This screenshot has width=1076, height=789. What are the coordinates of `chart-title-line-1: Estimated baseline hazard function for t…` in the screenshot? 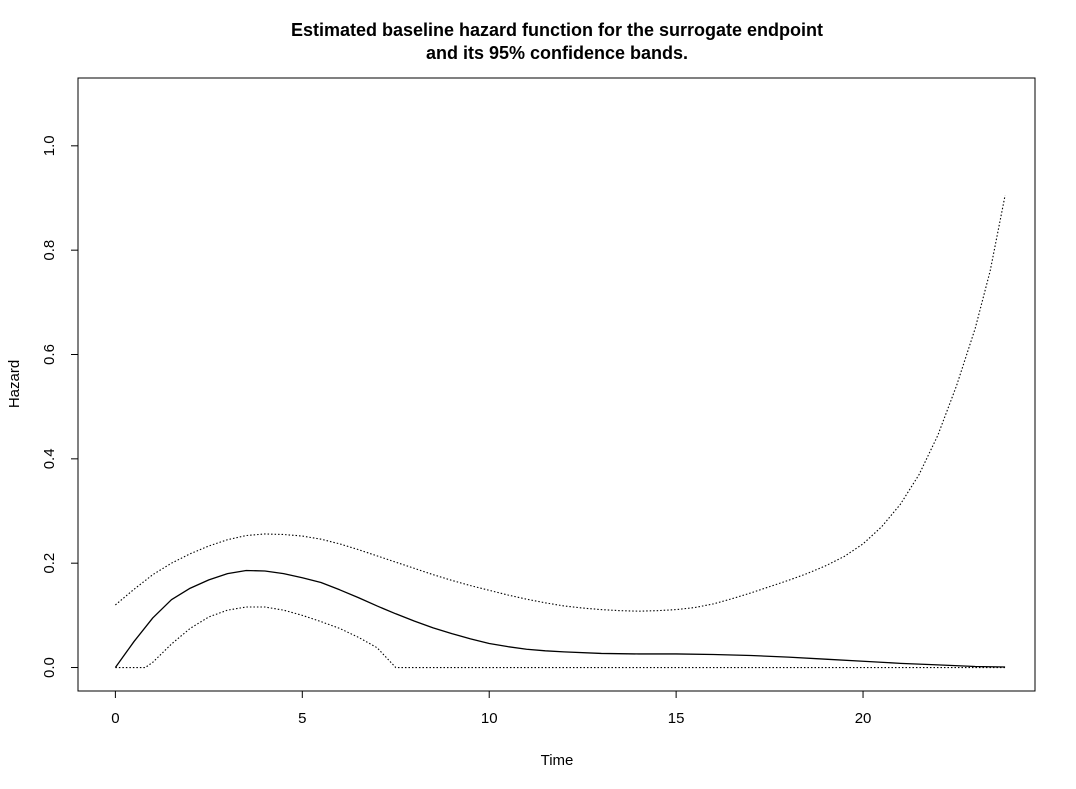 It's located at (557, 30).